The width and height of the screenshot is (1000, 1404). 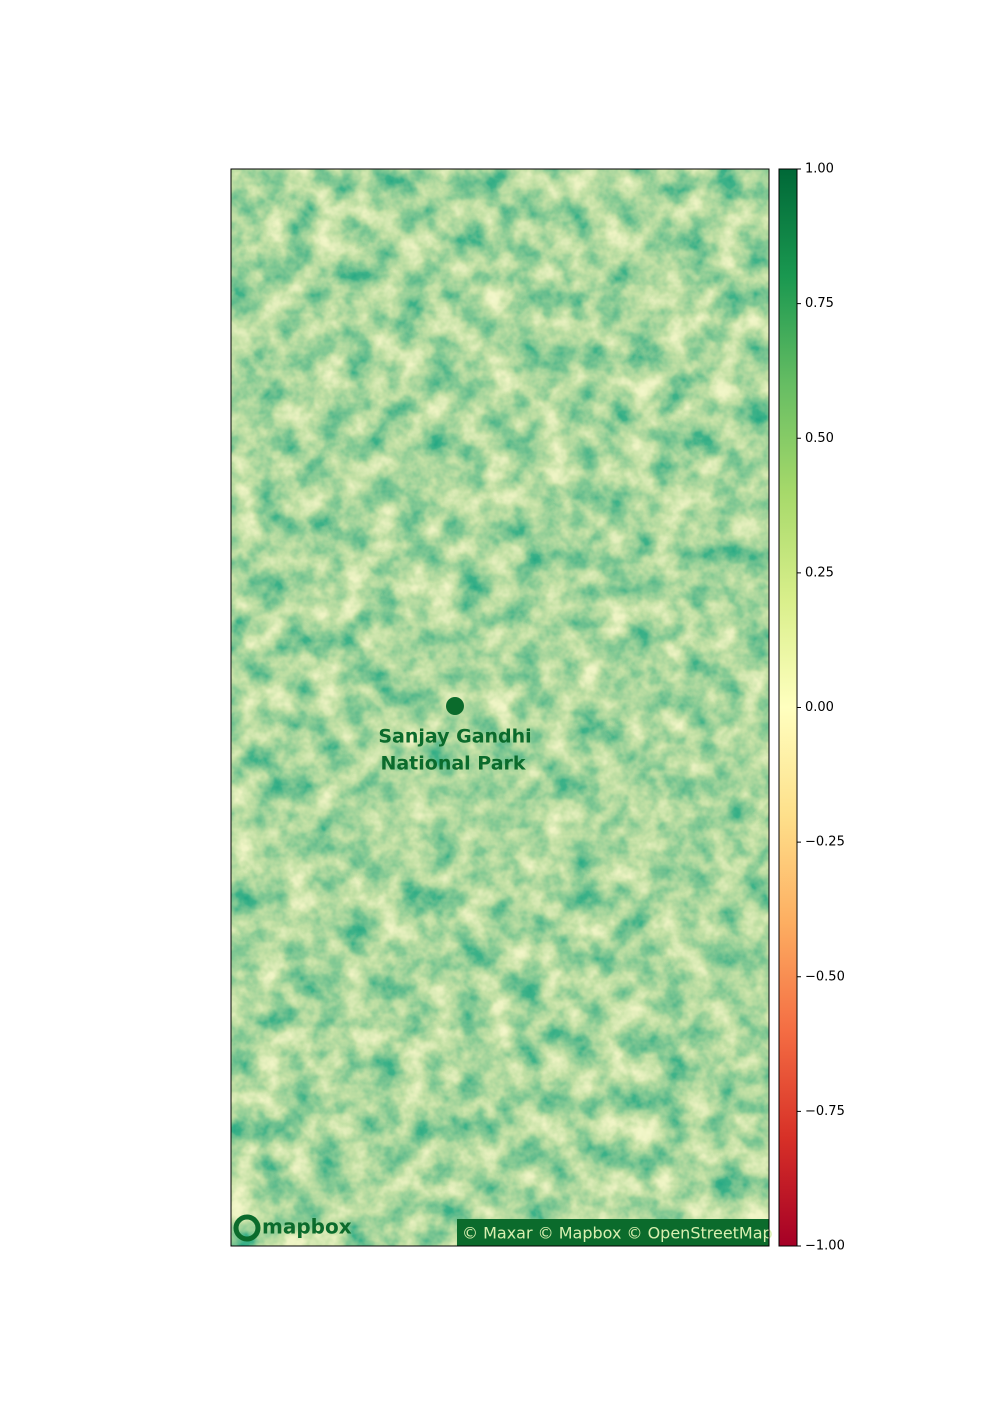 What do you see at coordinates (825, 1246) in the screenshot?
I see `colorbar-tick-label: −1.00` at bounding box center [825, 1246].